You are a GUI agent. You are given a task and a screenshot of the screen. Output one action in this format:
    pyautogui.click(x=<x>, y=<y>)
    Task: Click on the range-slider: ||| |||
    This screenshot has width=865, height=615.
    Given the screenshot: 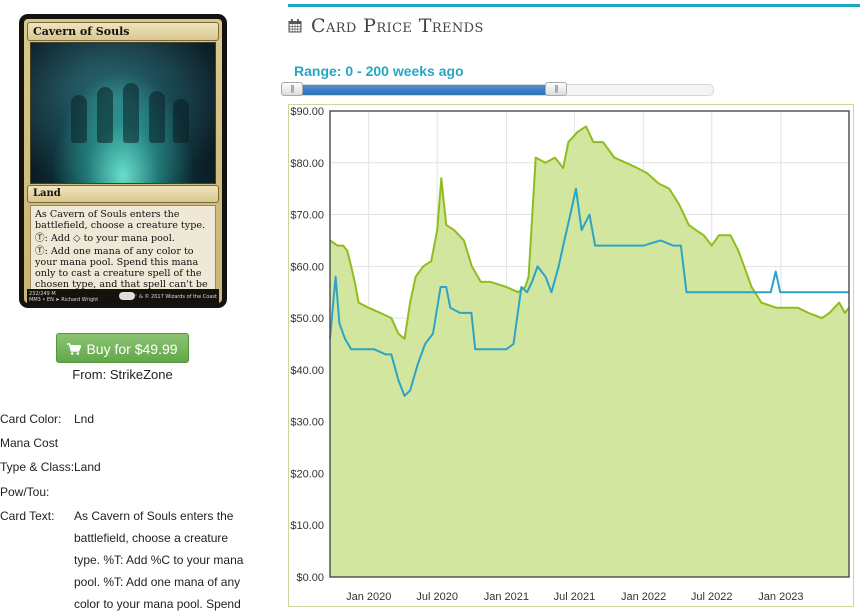 What is the action you would take?
    pyautogui.click(x=497, y=89)
    